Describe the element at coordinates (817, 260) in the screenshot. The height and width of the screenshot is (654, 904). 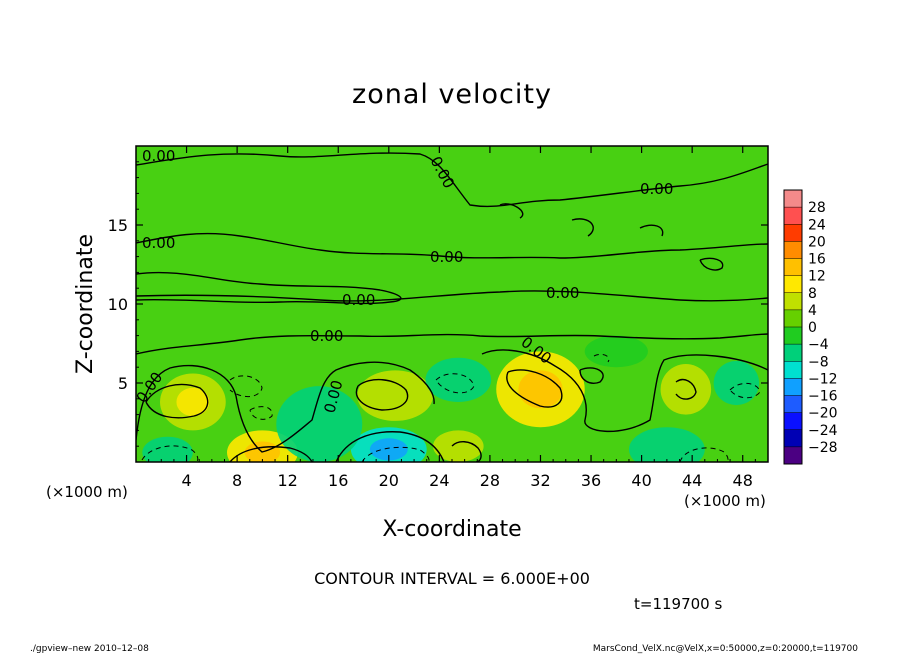
I see `colorbar-label: 16` at that location.